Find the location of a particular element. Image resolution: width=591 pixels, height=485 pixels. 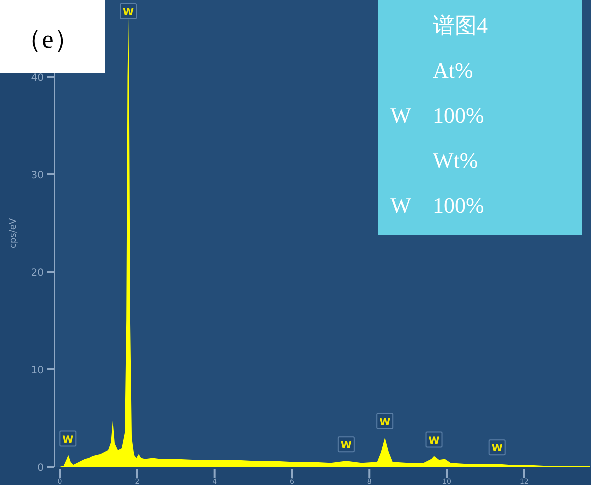

y-tick-label: 0 is located at coordinates (41, 468).